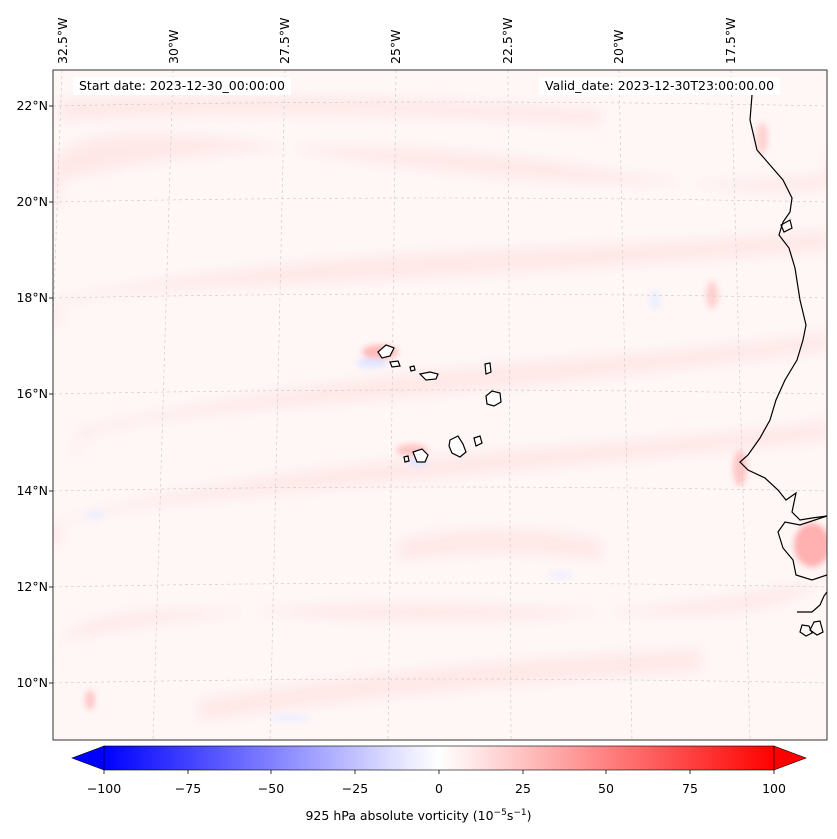  I want to click on lon-label-22-5w: 22.5°W, so click(507, 40).